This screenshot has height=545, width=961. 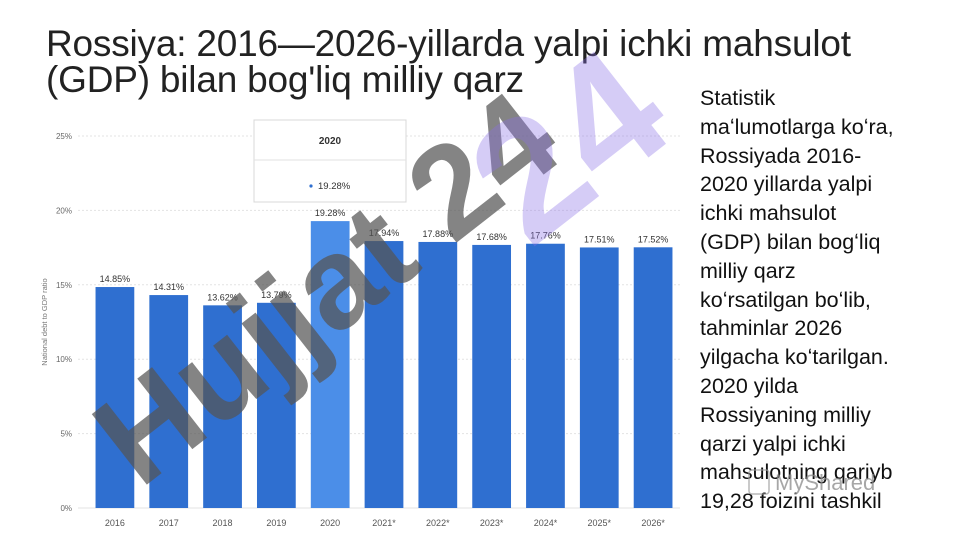 What do you see at coordinates (66, 434) in the screenshot?
I see `y-tick-label: 5%` at bounding box center [66, 434].